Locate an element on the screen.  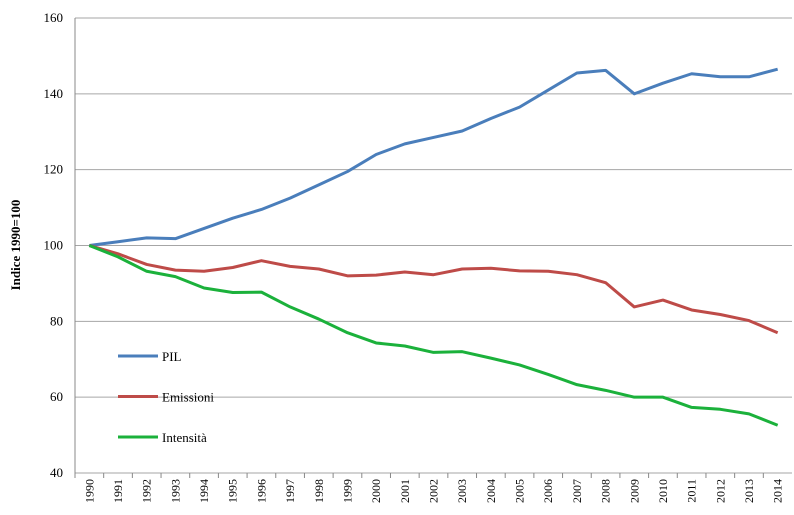
y-tick-label: 100 is located at coordinates (54, 245).